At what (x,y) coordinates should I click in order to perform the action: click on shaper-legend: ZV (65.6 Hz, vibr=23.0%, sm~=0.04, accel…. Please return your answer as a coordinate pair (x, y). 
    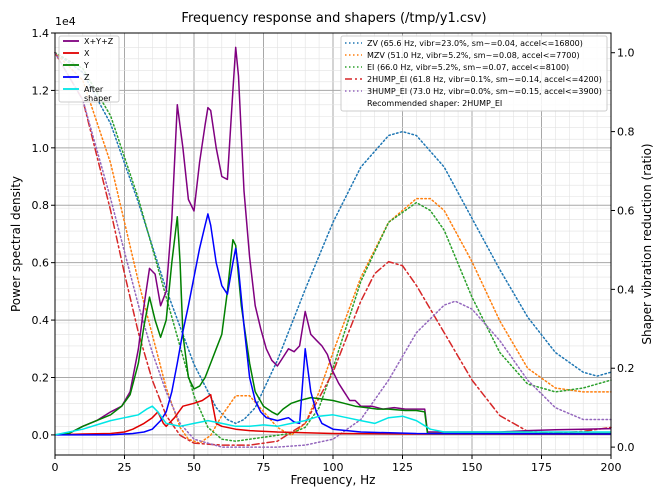
    Looking at the image, I should click on (474, 73).